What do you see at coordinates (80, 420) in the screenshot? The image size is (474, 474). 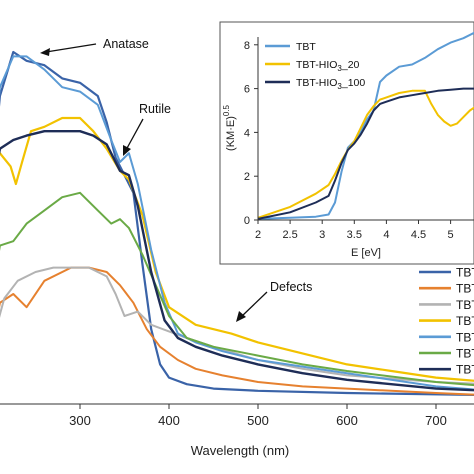 I see `main-x-tick-label: 300` at bounding box center [80, 420].